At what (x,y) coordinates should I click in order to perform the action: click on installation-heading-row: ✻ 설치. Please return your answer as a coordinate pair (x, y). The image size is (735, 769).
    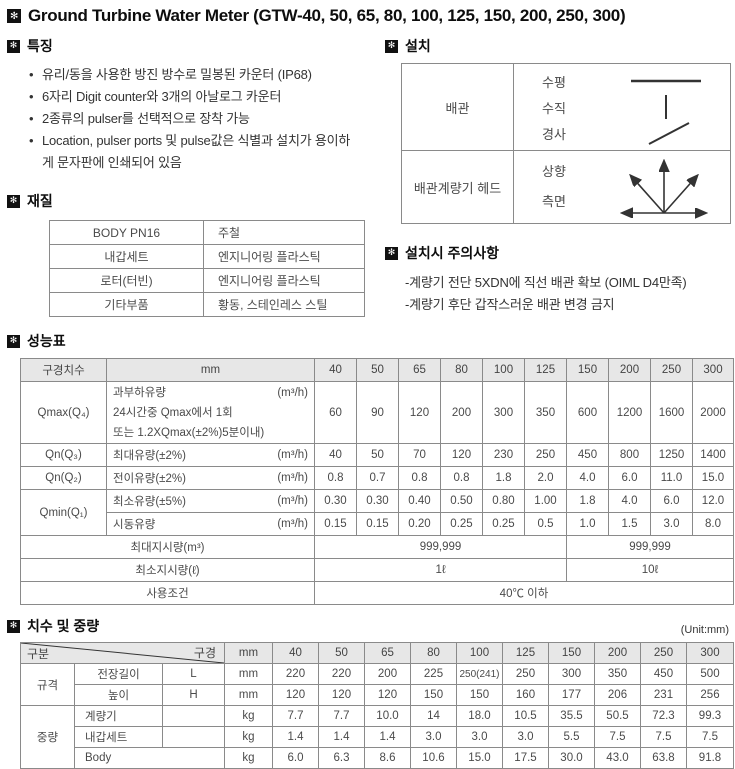
    Looking at the image, I should click on (558, 46).